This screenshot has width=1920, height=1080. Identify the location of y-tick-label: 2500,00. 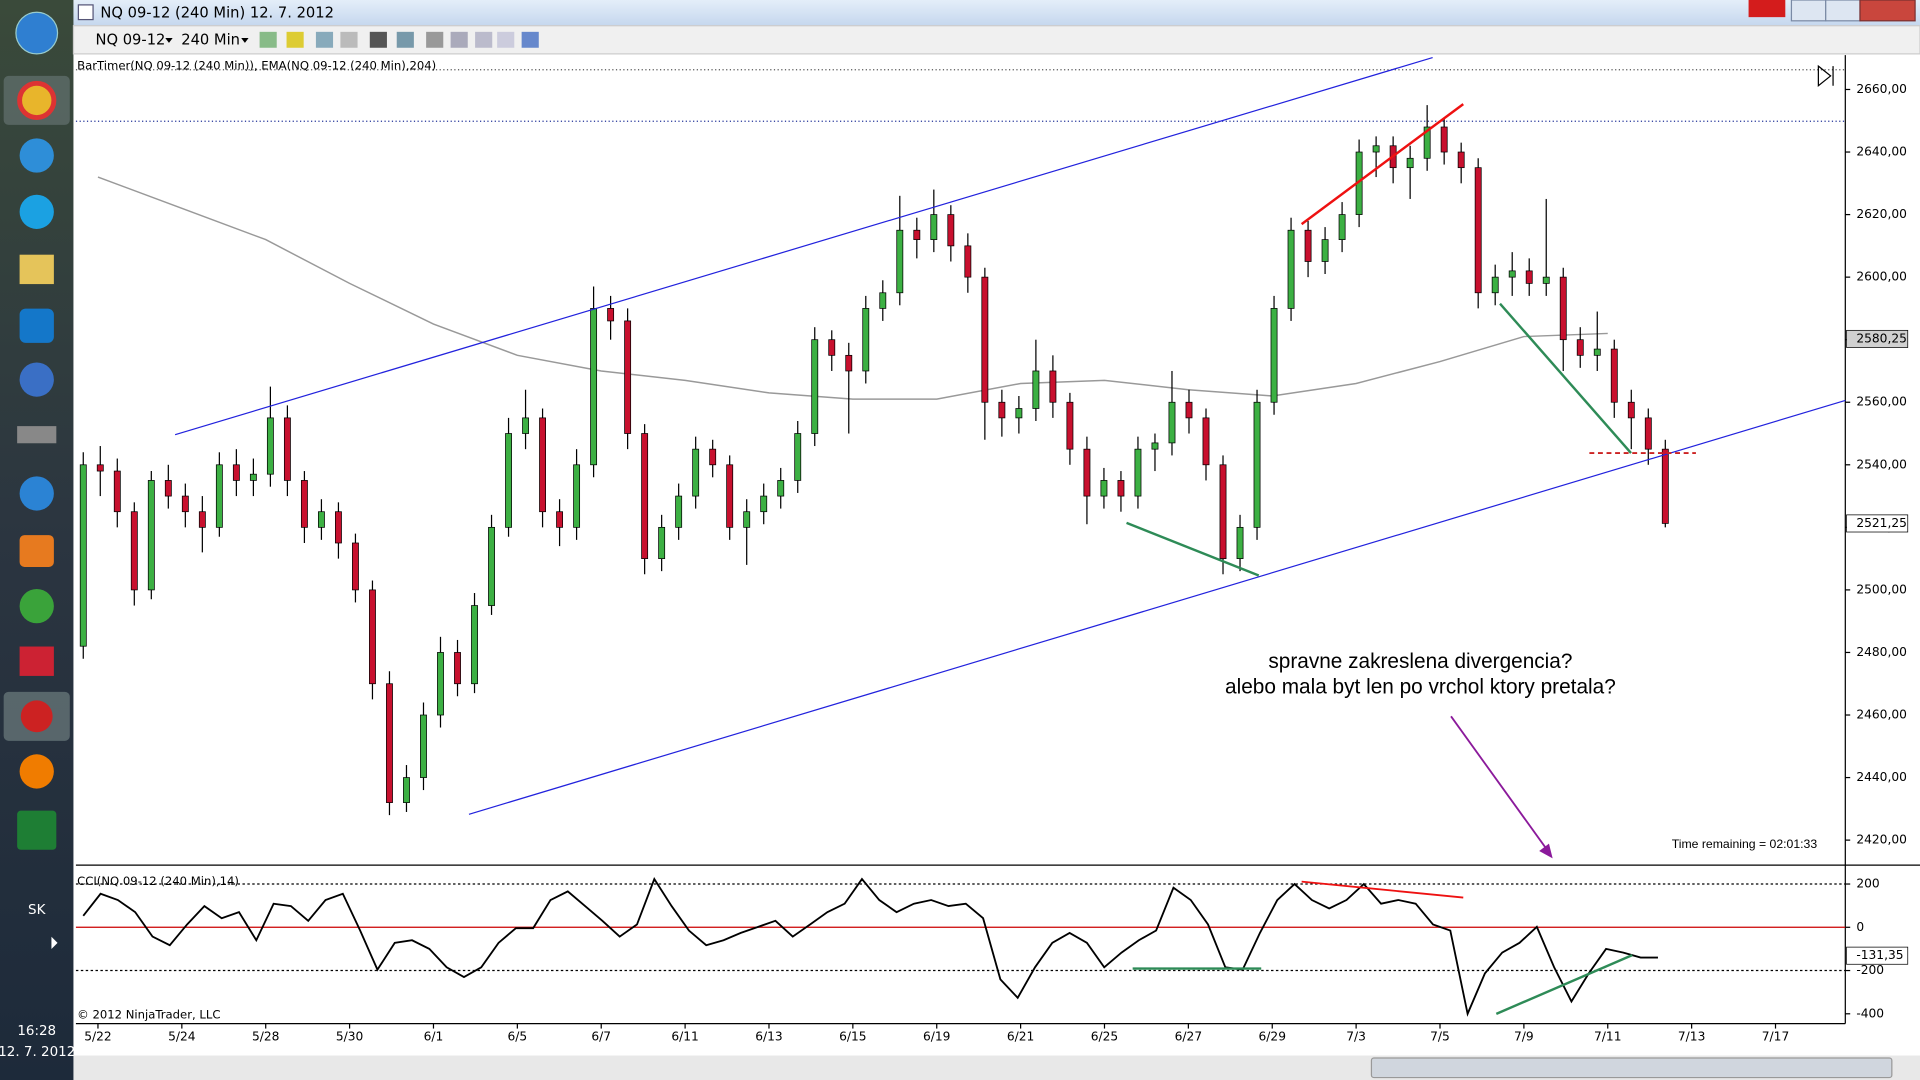
(1881, 589).